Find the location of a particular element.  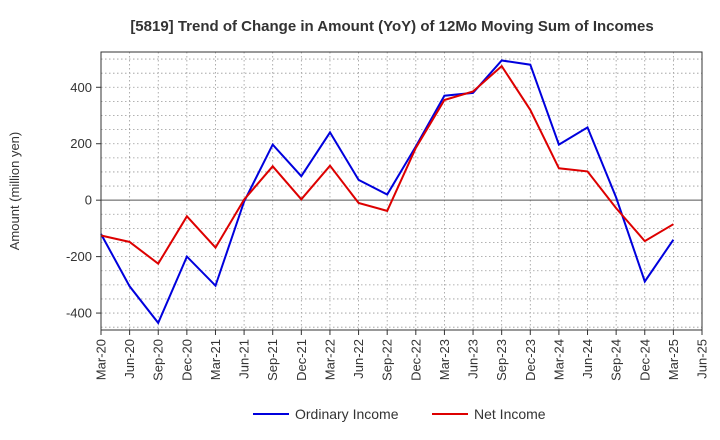

y-tick-label: 400 is located at coordinates (81, 87).